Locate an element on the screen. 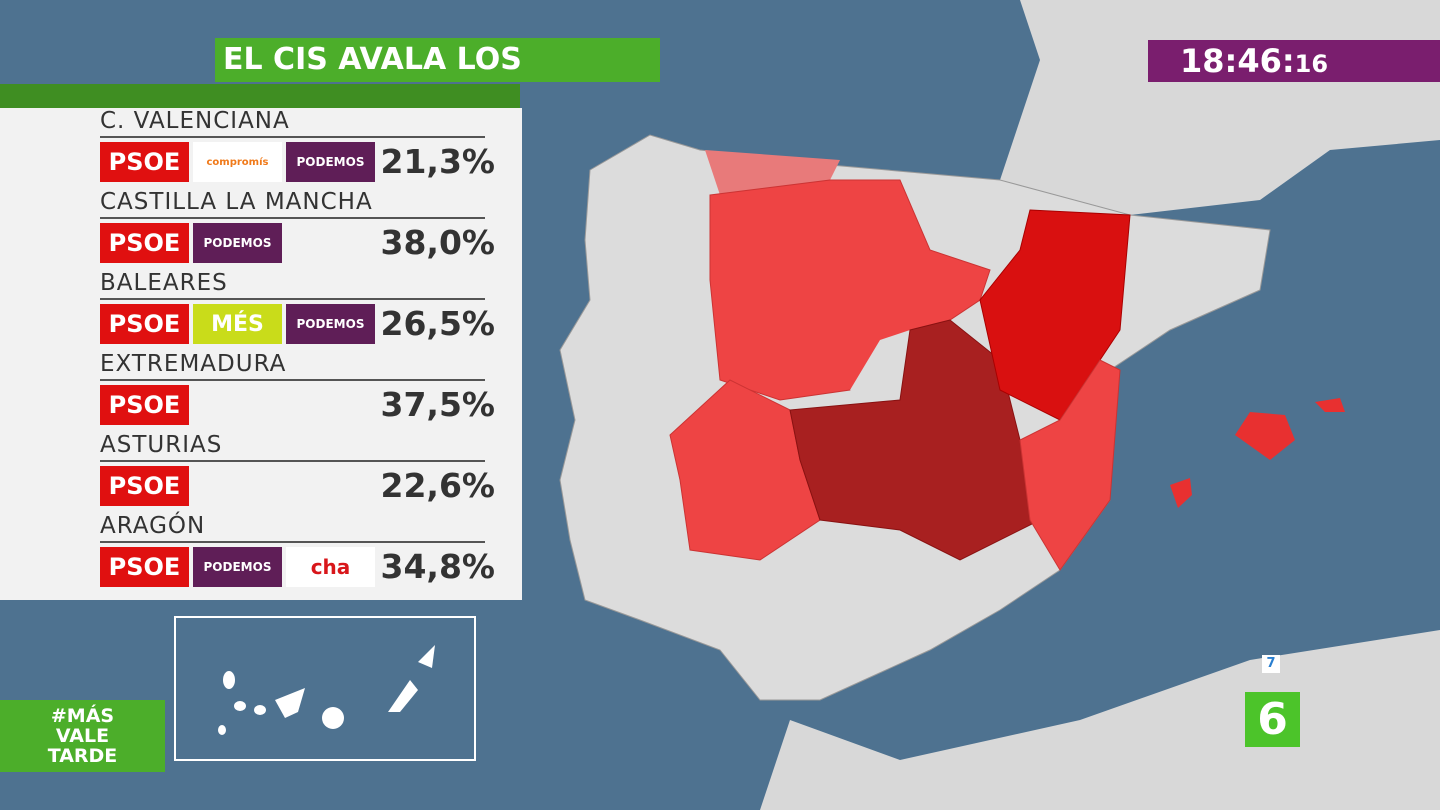  region: C. VALENCIANA PSOE compromís PODEMOS 21,3% is located at coordinates (297, 148).